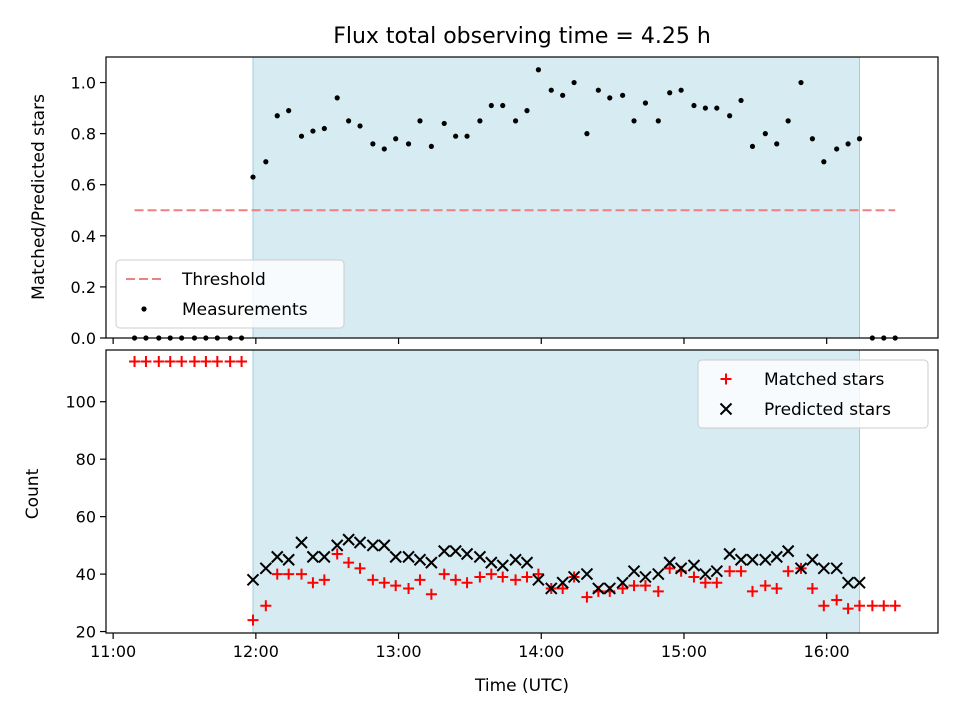 Image resolution: width=960 pixels, height=720 pixels. What do you see at coordinates (33, 493) in the screenshot?
I see `bottom-y-axis-label: Count` at bounding box center [33, 493].